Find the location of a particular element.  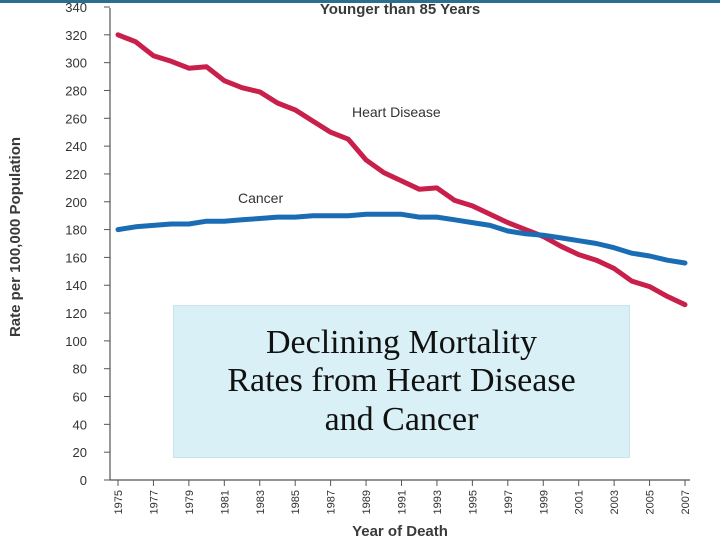

x-tick-label: 1993 is located at coordinates (438, 502).